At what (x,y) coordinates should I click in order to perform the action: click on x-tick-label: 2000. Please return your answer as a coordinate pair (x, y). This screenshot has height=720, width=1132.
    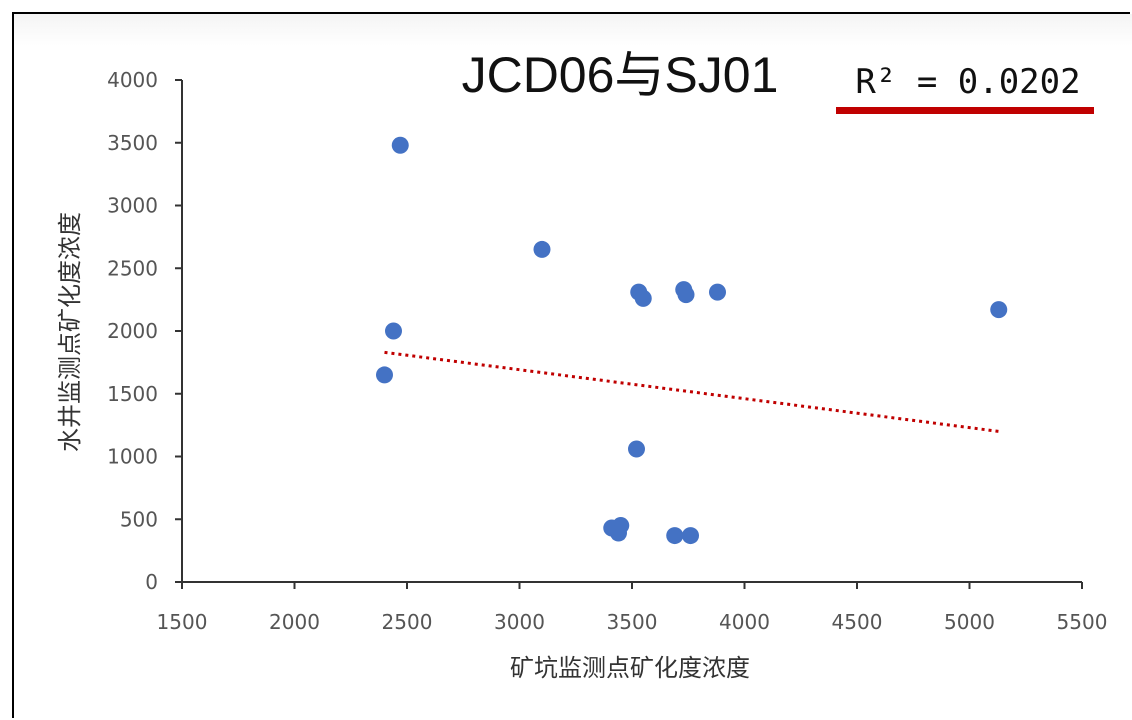
    Looking at the image, I should click on (294, 622).